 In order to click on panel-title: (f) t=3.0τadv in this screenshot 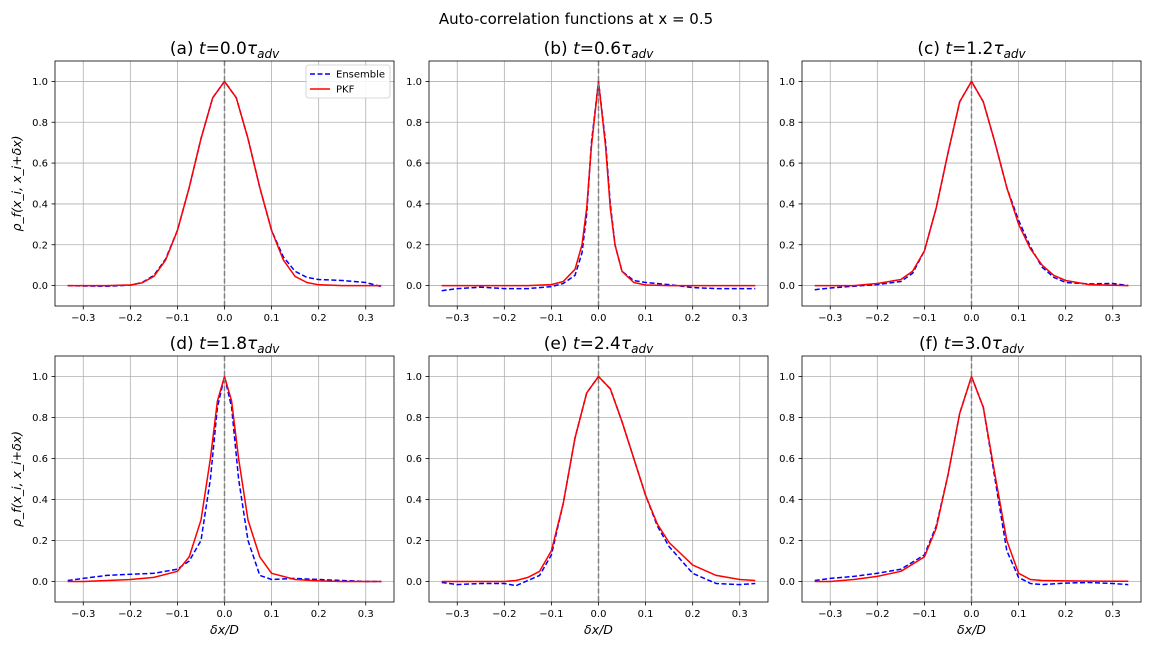, I will do `click(972, 345)`.